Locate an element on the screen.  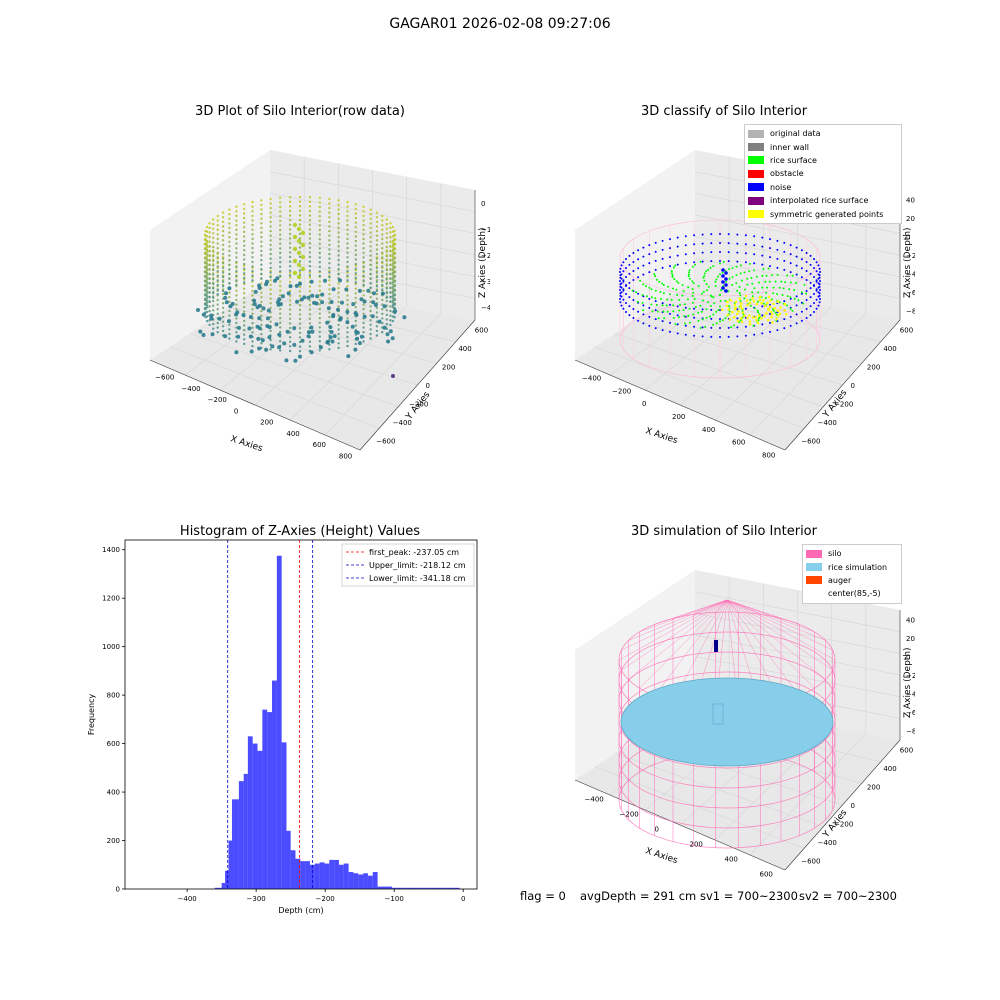
legend-entry: symmetric generated points is located at coordinates (823, 213).